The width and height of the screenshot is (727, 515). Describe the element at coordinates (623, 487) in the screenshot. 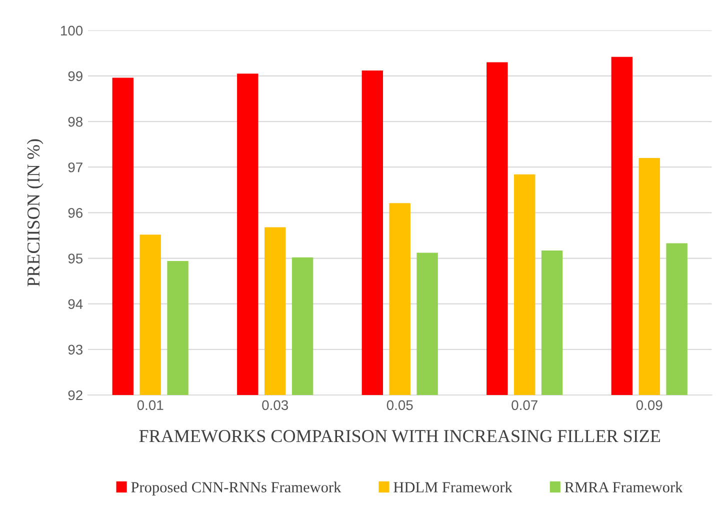

I see `legend-label: RMRA Framework` at that location.